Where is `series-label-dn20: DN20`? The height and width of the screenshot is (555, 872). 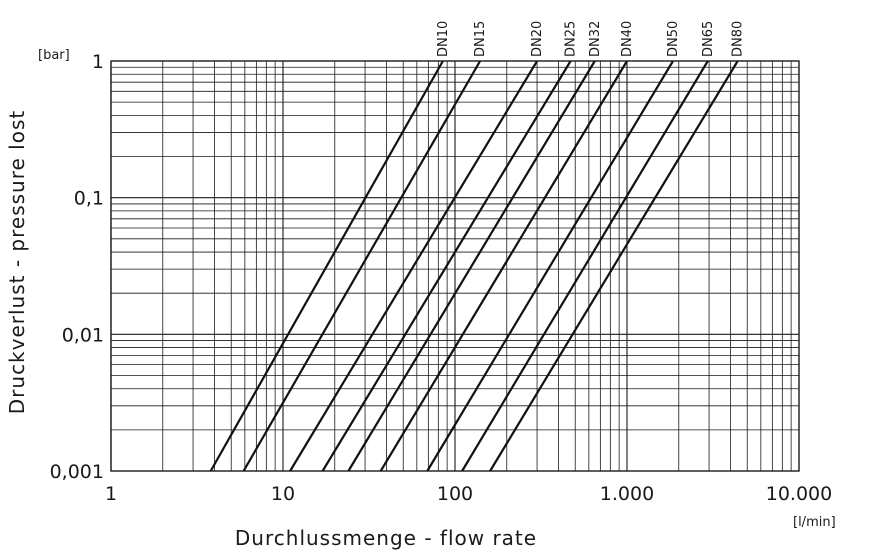 series-label-dn20: DN20 is located at coordinates (537, 39).